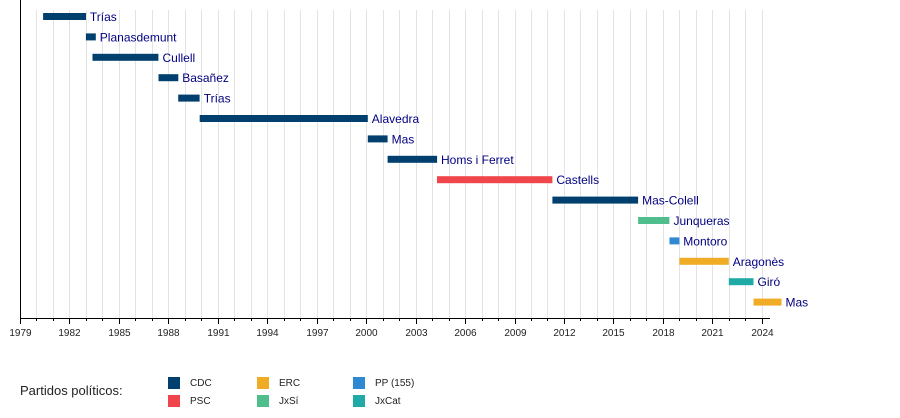 The width and height of the screenshot is (900, 418). What do you see at coordinates (277, 401) in the screenshot?
I see `legend-item: JxSí` at bounding box center [277, 401].